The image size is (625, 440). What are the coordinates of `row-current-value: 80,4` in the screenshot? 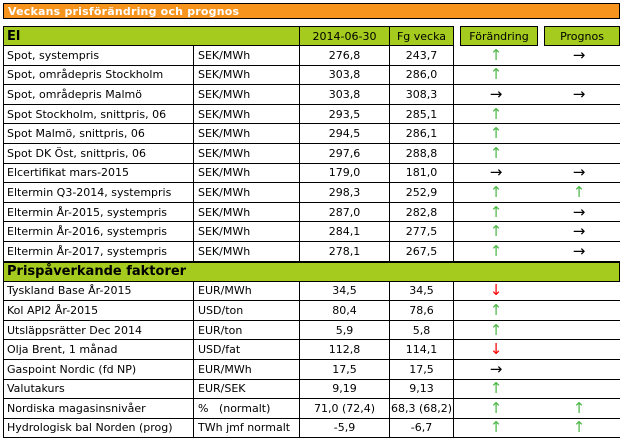 It's located at (344, 311).